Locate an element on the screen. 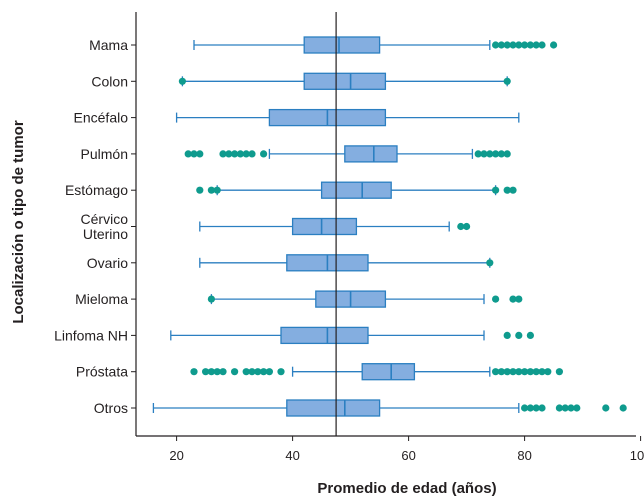  category-label: Mieloma is located at coordinates (101, 299).